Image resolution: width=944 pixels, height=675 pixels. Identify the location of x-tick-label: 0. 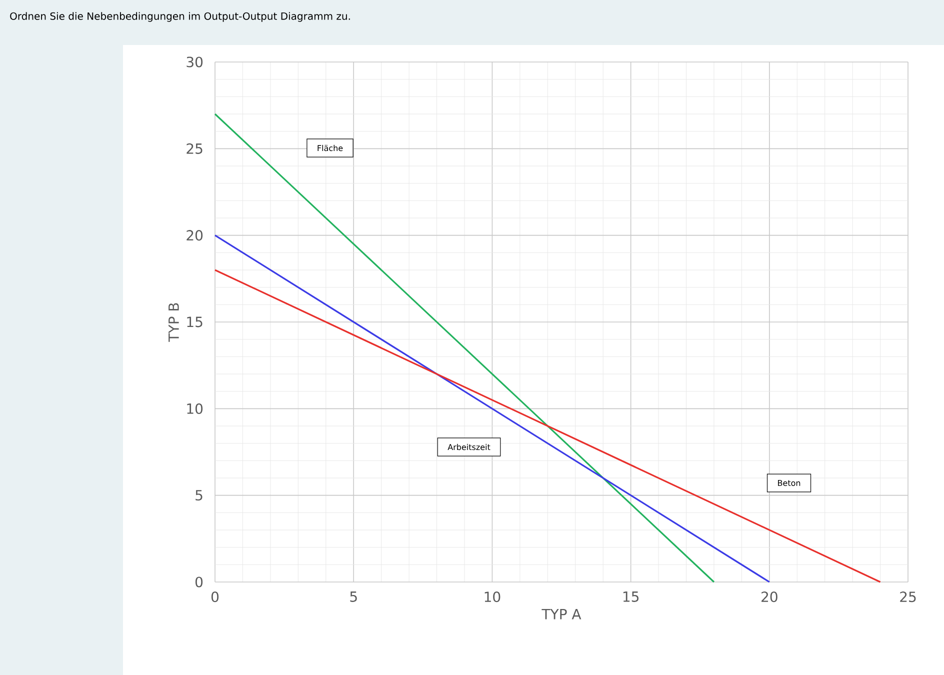
(215, 597).